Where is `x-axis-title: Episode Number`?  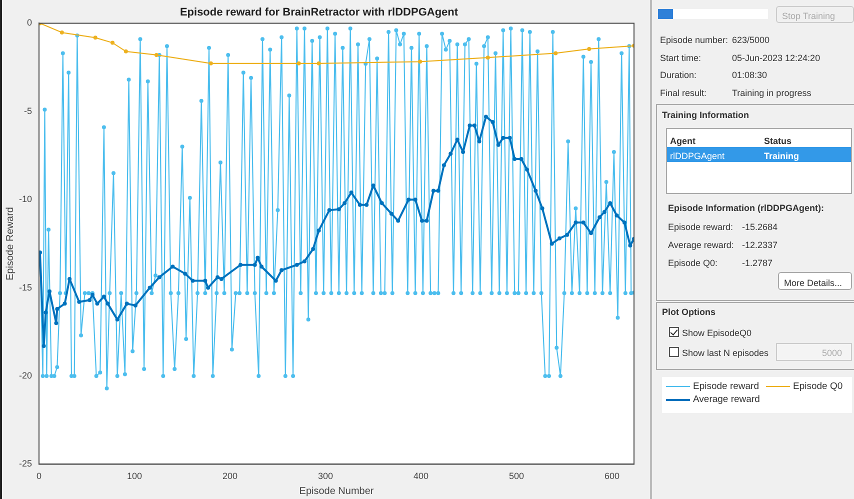
x-axis-title: Episode Number is located at coordinates (336, 491).